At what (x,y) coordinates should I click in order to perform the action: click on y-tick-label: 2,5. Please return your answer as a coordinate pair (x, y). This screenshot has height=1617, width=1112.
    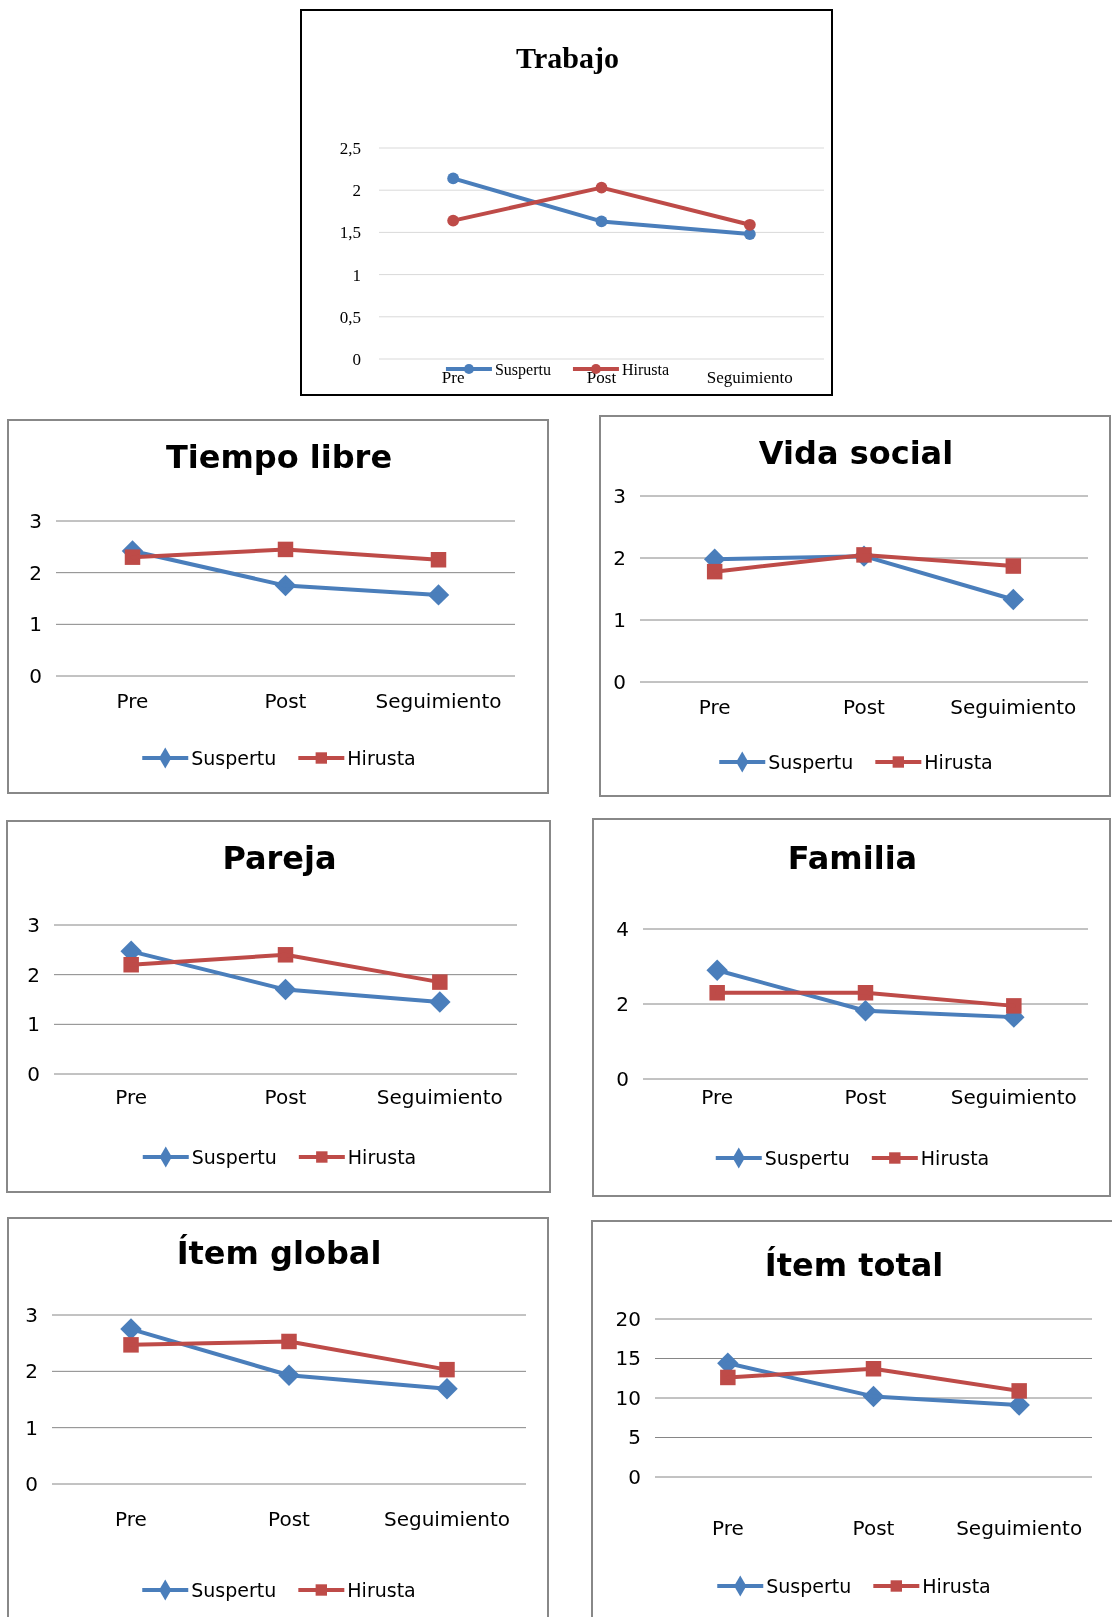
    Looking at the image, I should click on (350, 148).